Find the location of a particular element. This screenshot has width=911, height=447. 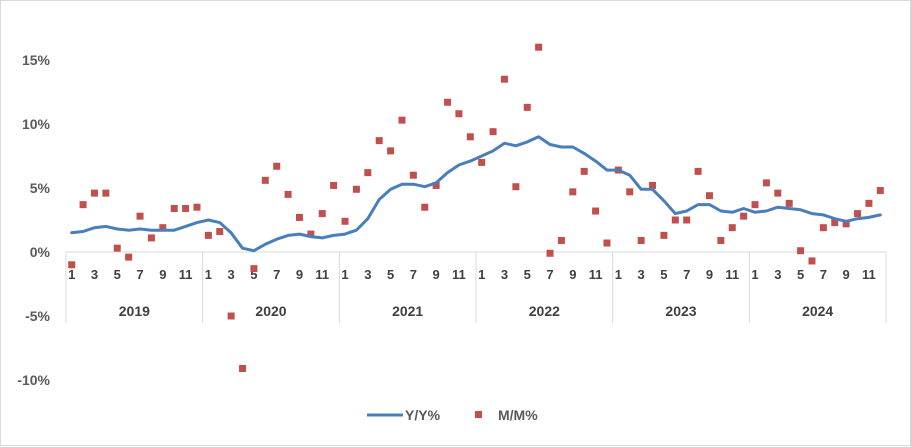

year-label: 2019 is located at coordinates (134, 311).